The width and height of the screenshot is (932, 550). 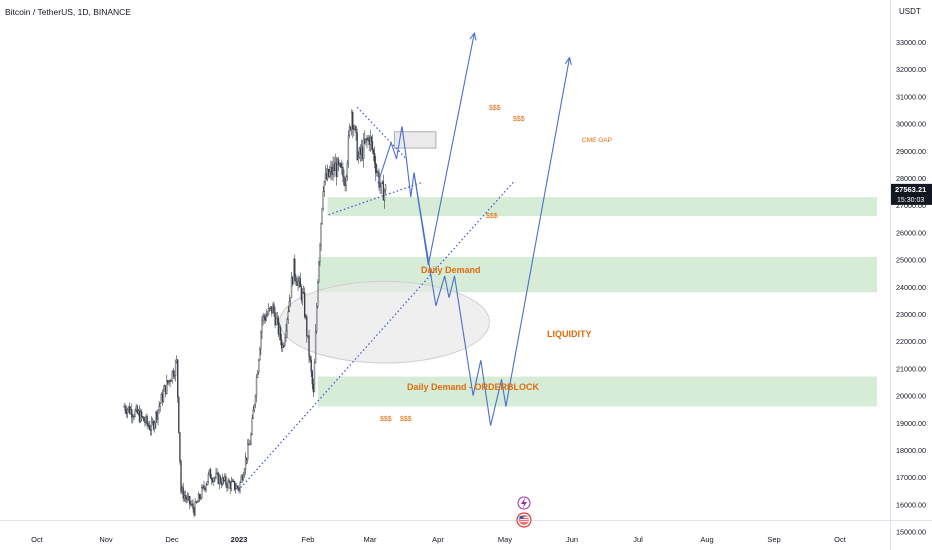 I want to click on y-tick-label: 30000.00, so click(x=911, y=124).